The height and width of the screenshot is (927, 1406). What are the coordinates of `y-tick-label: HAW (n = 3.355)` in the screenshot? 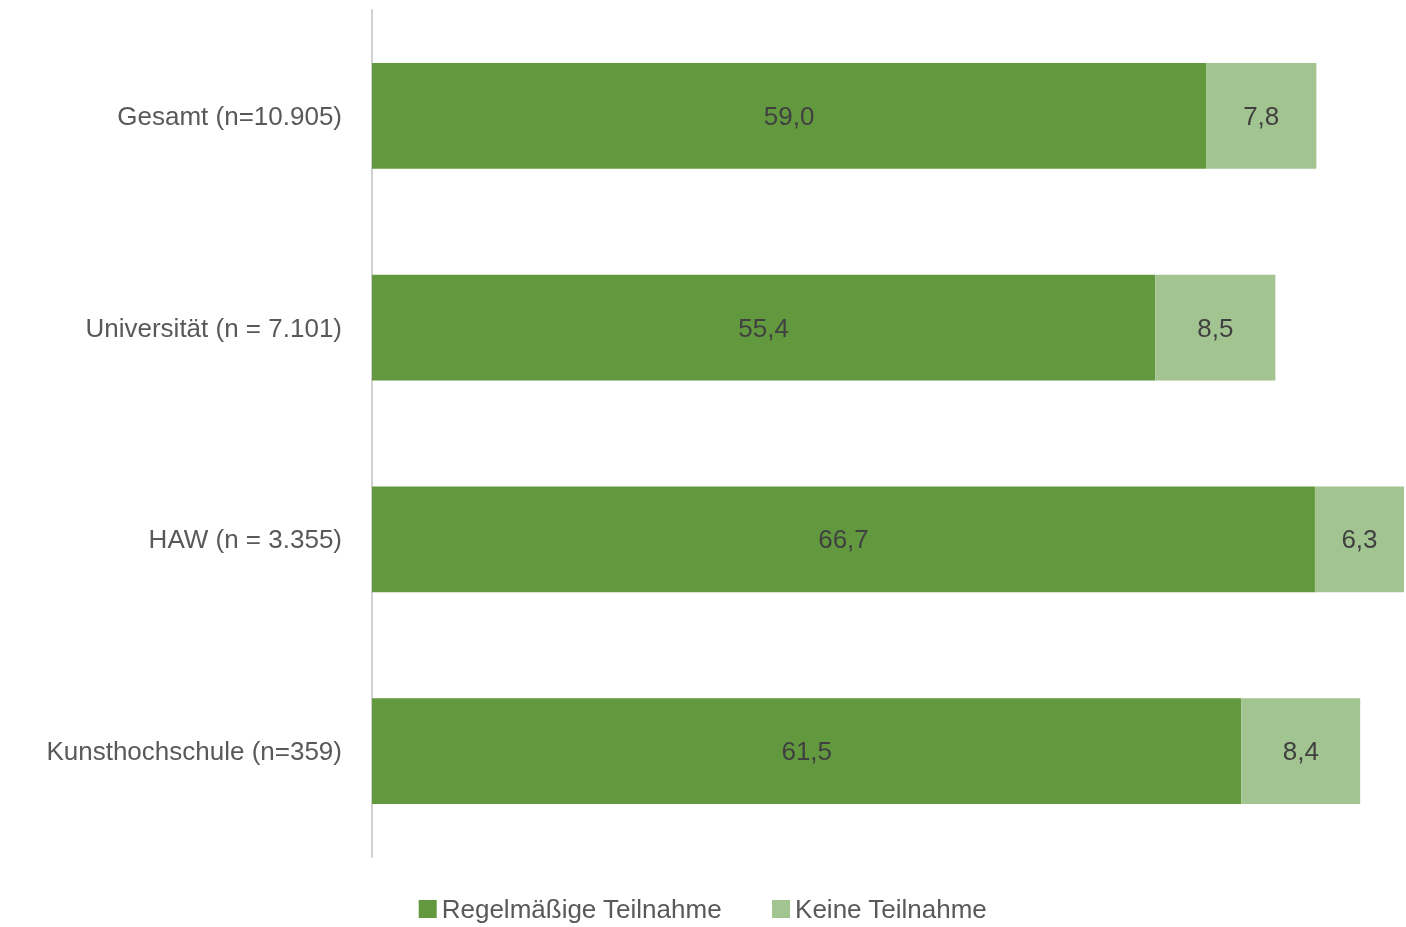 It's located at (245, 539).